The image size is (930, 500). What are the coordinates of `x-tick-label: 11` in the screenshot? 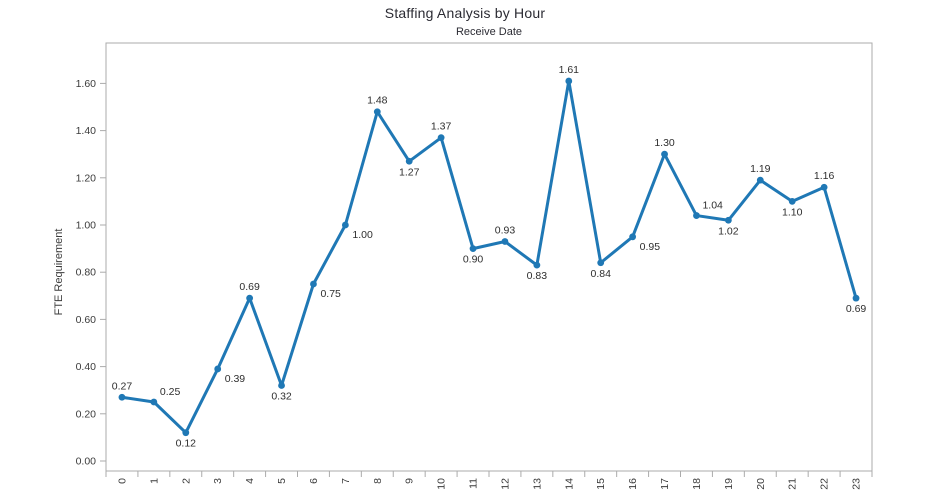 It's located at (474, 483).